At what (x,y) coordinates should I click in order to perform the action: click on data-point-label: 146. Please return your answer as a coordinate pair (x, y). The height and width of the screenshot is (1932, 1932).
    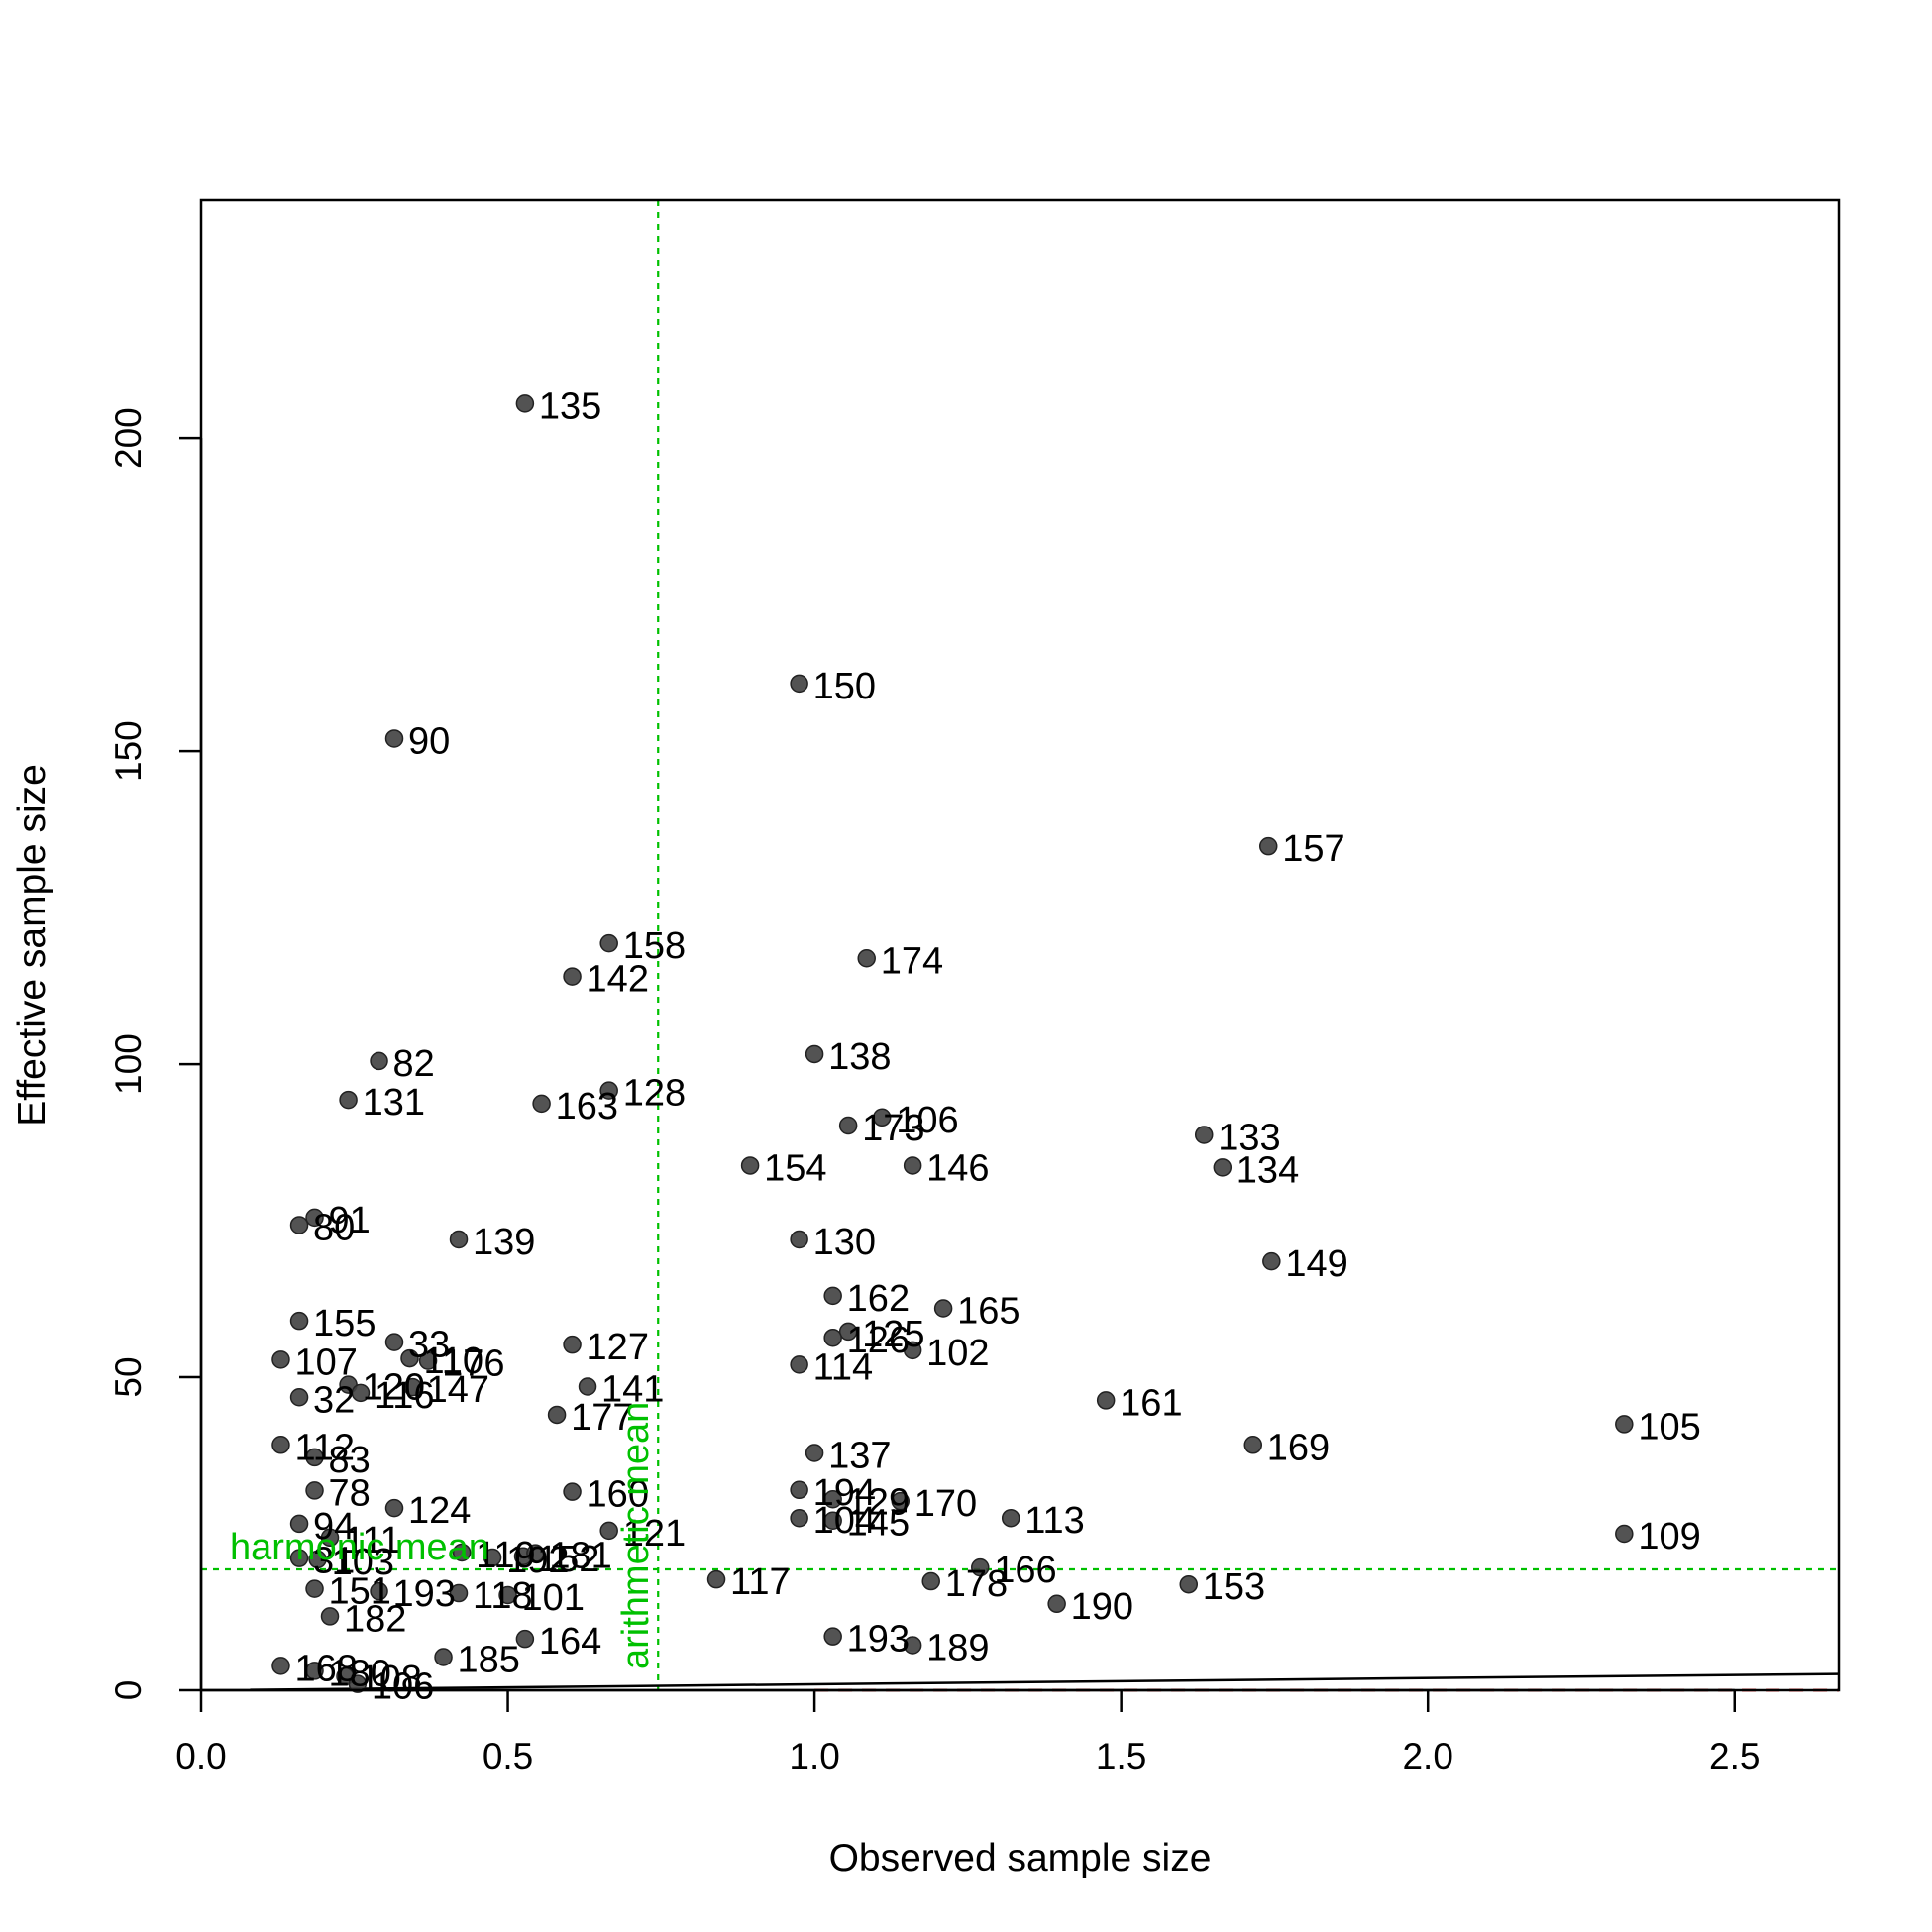
    Looking at the image, I should click on (958, 1168).